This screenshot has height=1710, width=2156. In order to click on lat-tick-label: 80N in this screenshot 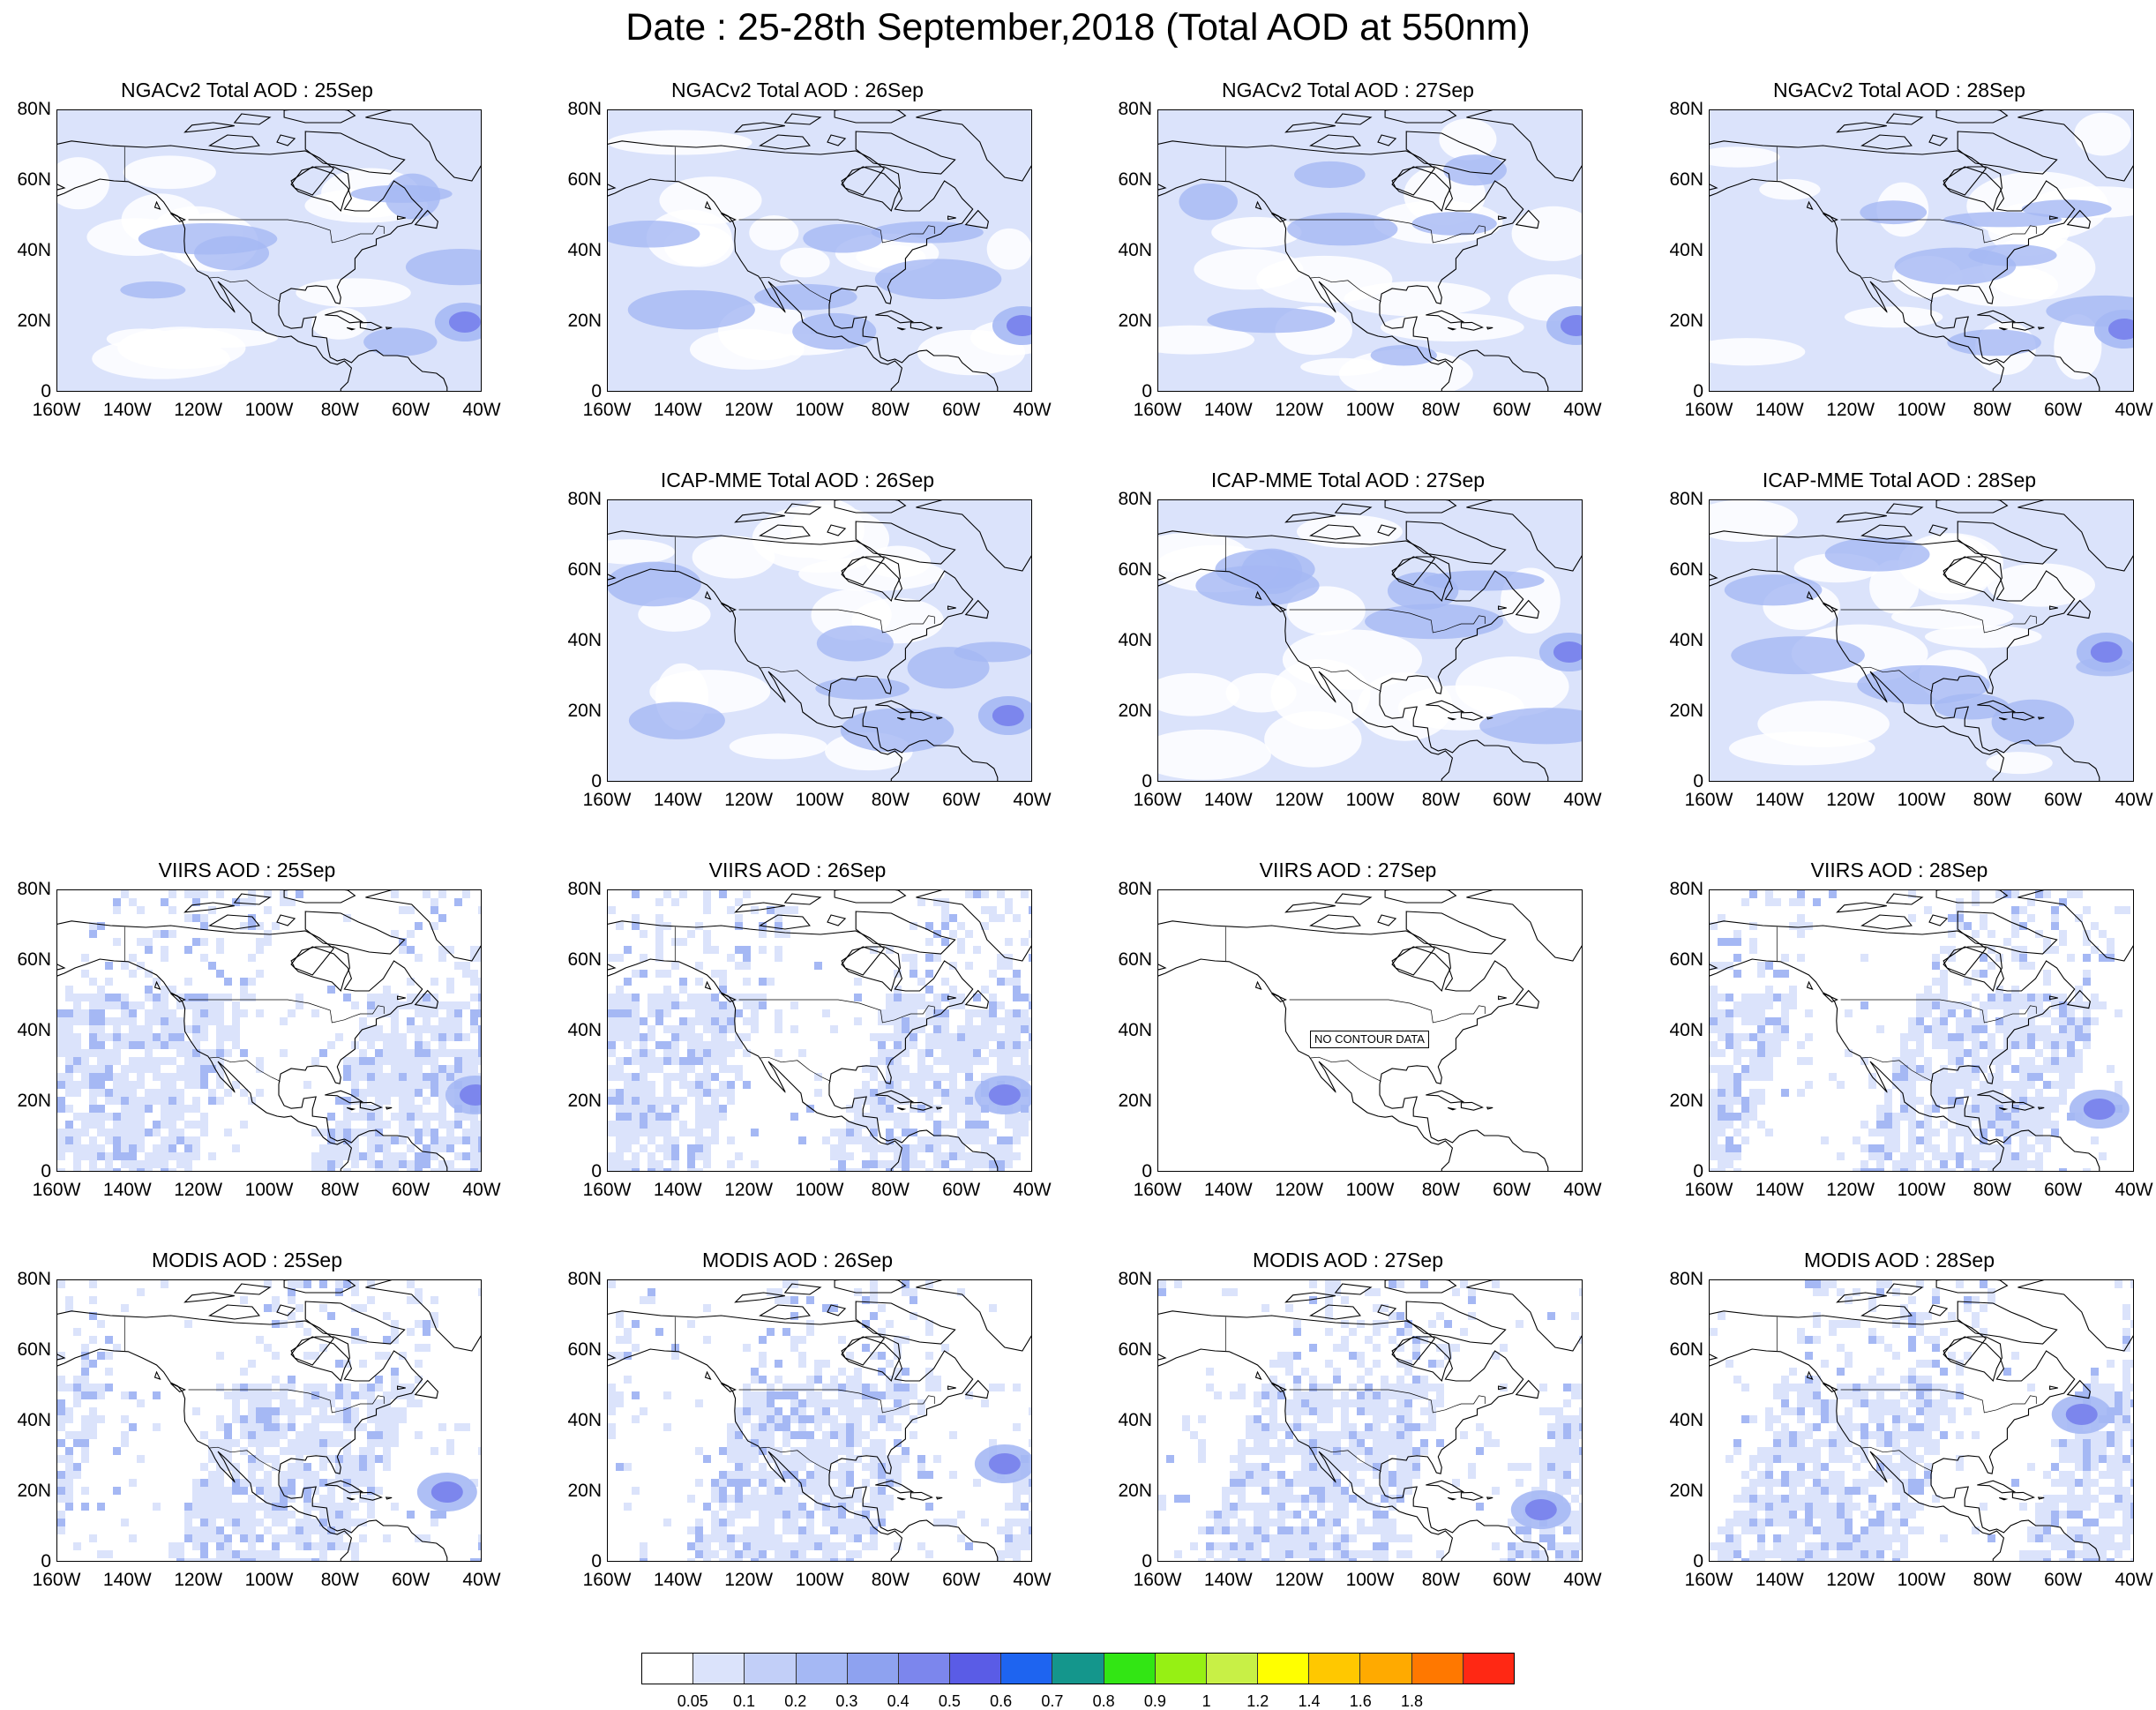, I will do `click(584, 499)`.